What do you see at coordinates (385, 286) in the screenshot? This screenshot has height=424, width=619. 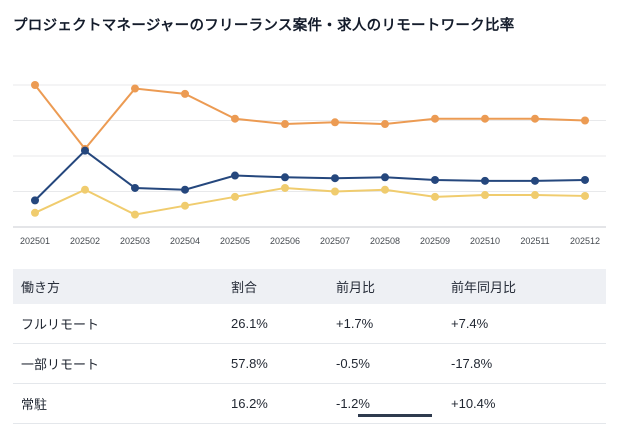 I see `col-header-mom: 前月比` at bounding box center [385, 286].